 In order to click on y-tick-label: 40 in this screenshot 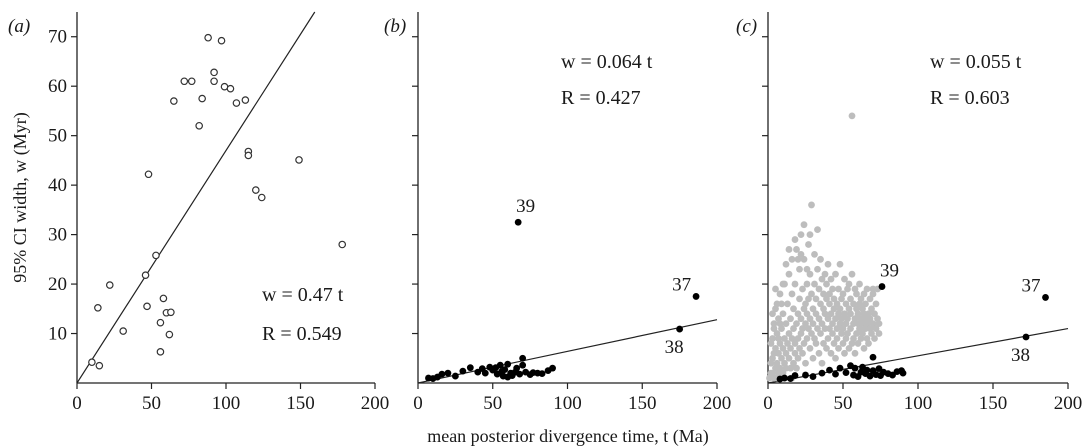, I will do `click(57, 185)`.